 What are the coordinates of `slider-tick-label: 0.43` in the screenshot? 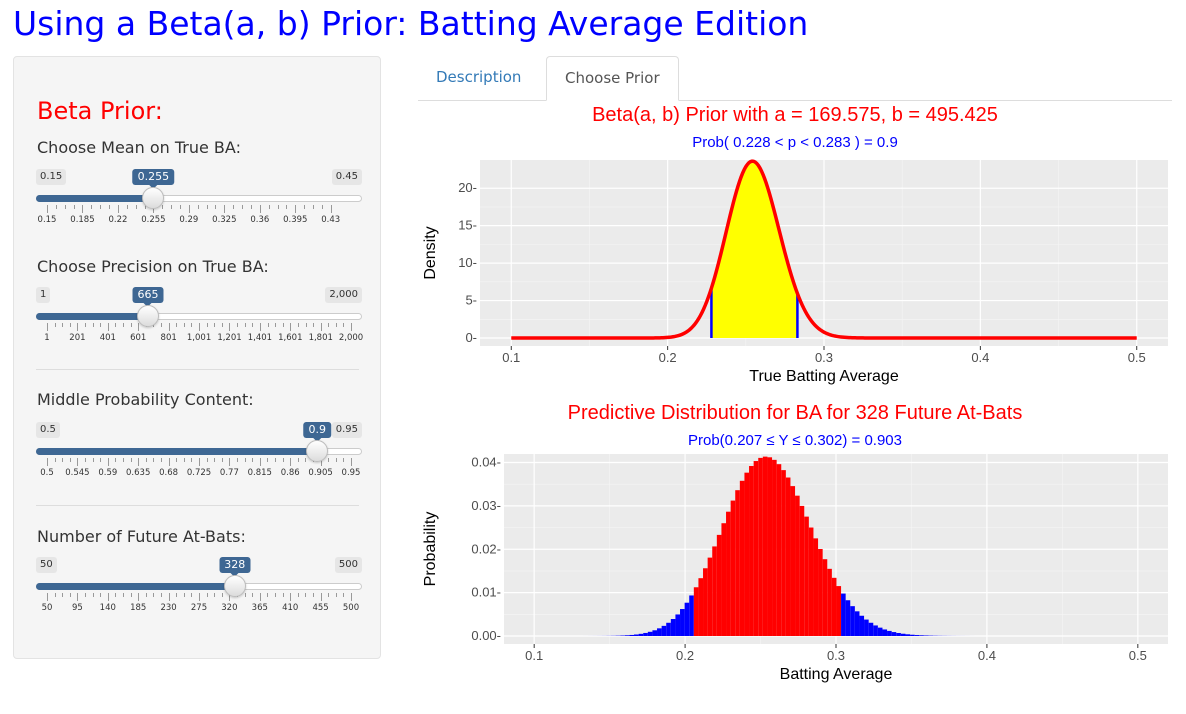 It's located at (331, 220).